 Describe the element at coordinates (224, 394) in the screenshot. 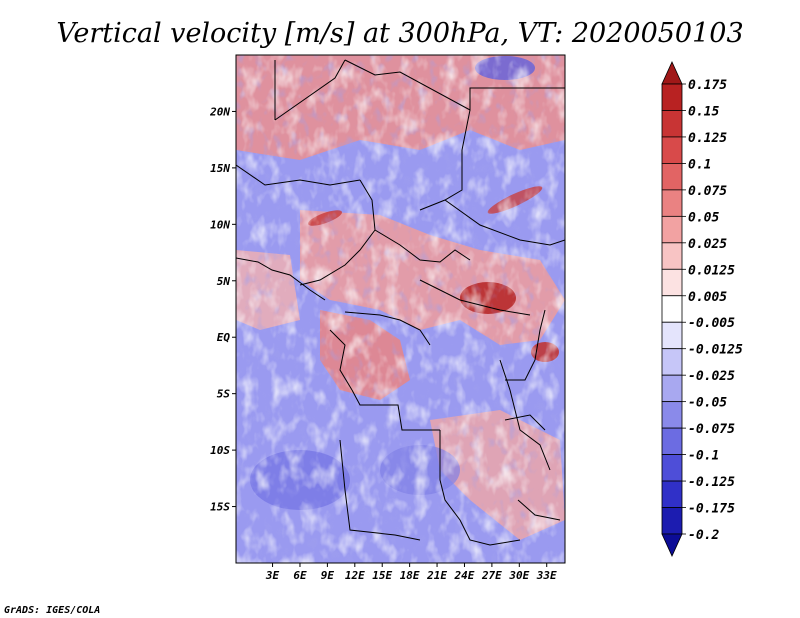

I see `y-tick-label: 5S` at that location.